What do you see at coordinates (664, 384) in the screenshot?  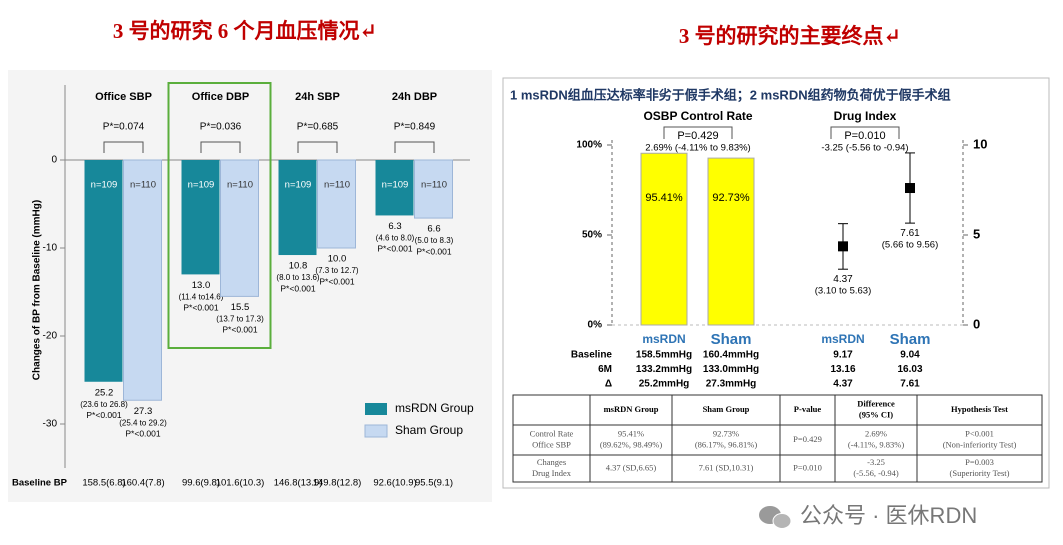 I see `summary-cell: 25.2mmHg` at bounding box center [664, 384].